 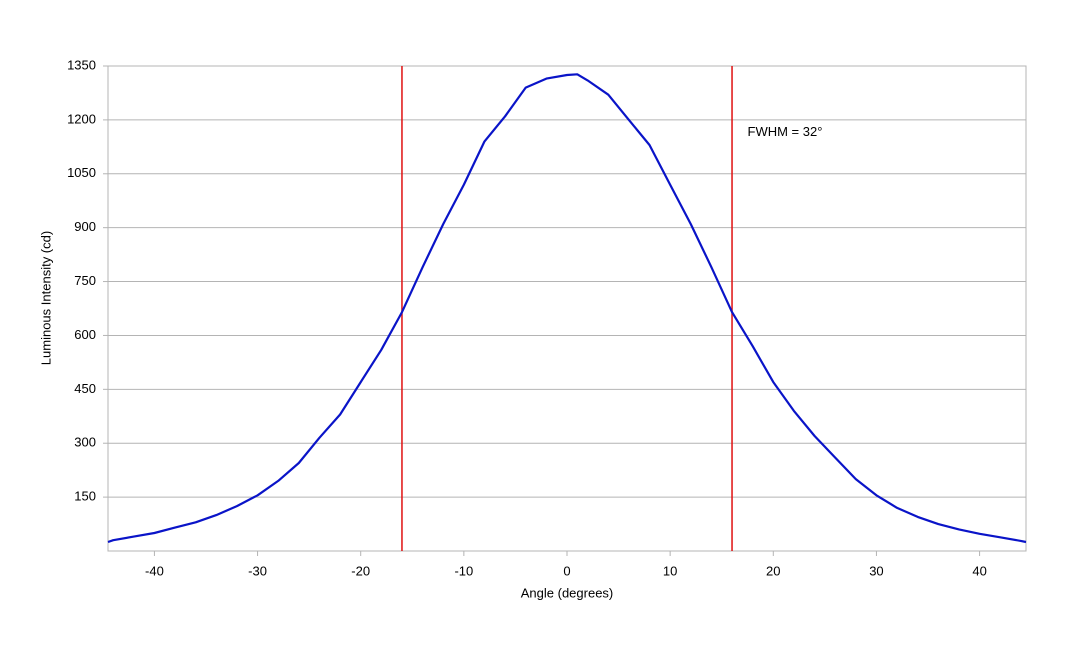 I want to click on x-tick-label: 30, so click(x=876, y=570).